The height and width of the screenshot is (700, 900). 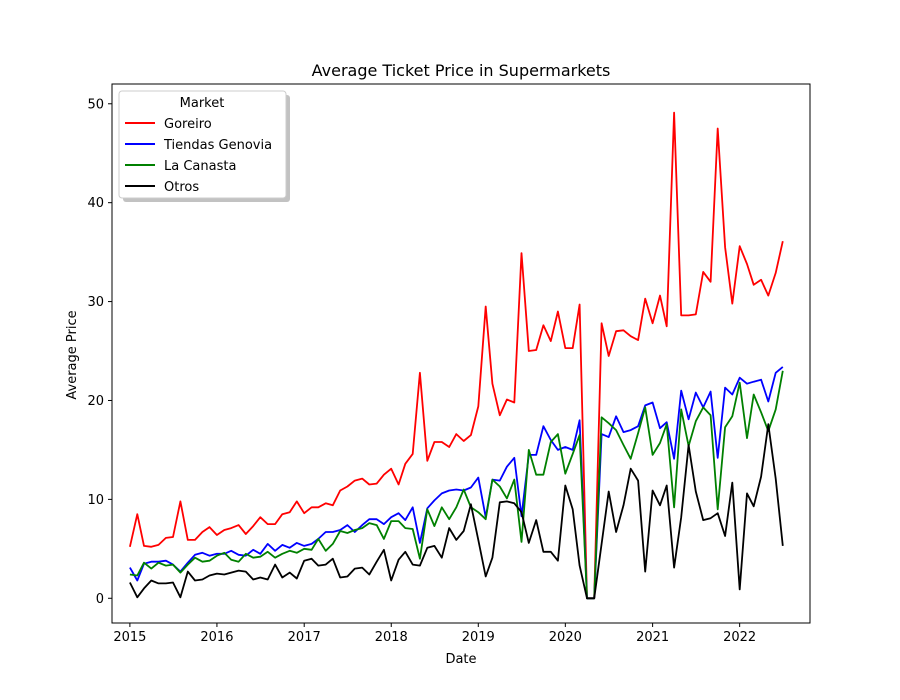 I want to click on x-tick-label: 2016, so click(x=216, y=637).